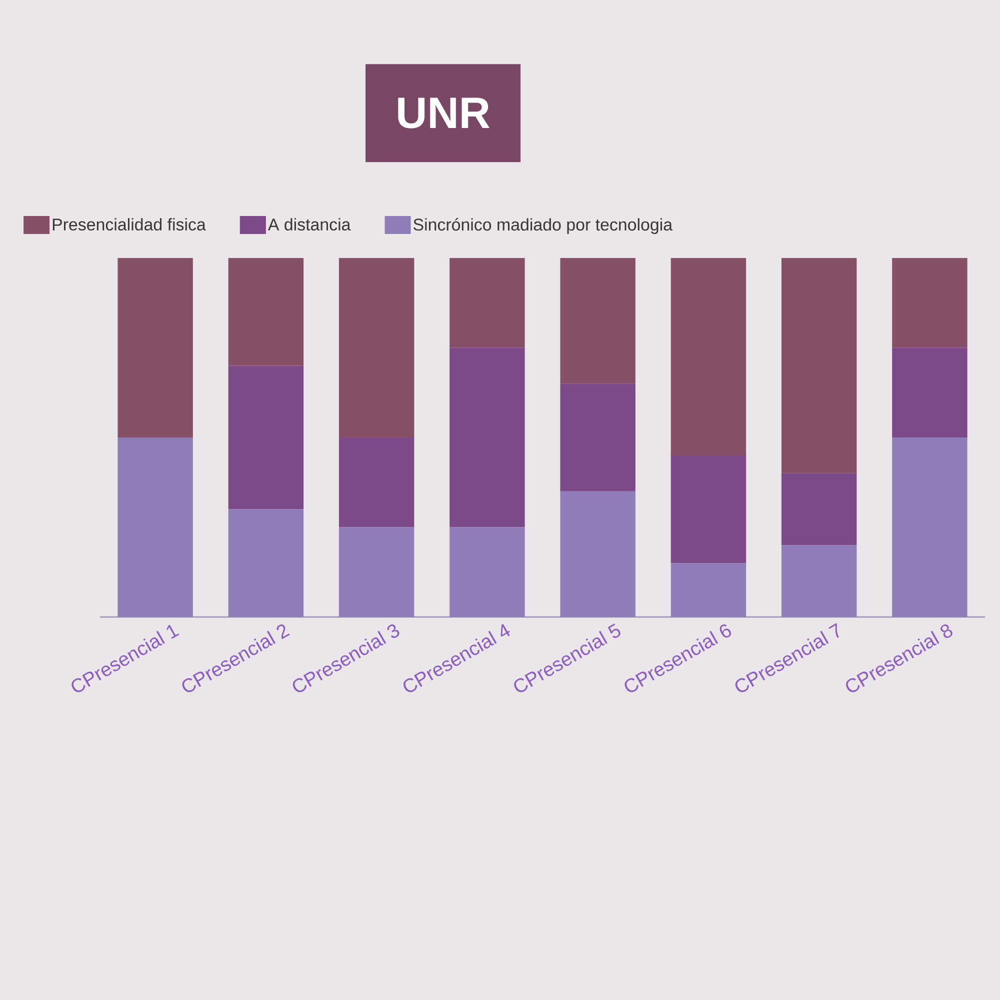  I want to click on legend-label: Sincrónico madiado por tecnologia, so click(543, 226).